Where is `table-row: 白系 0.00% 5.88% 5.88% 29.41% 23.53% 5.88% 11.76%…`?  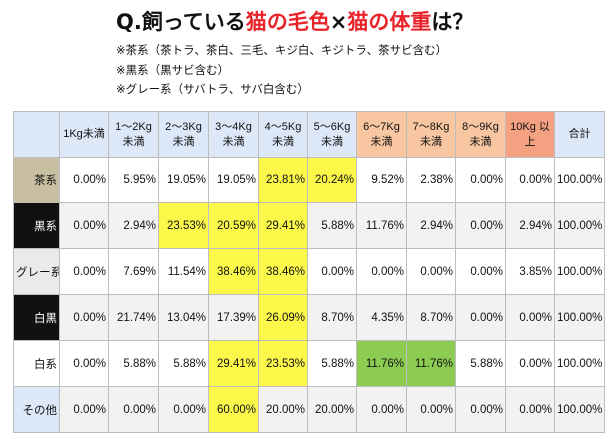 table-row: 白系 0.00% 5.88% 5.88% 29.41% 23.53% 5.88% 11.76%… is located at coordinates (309, 363).